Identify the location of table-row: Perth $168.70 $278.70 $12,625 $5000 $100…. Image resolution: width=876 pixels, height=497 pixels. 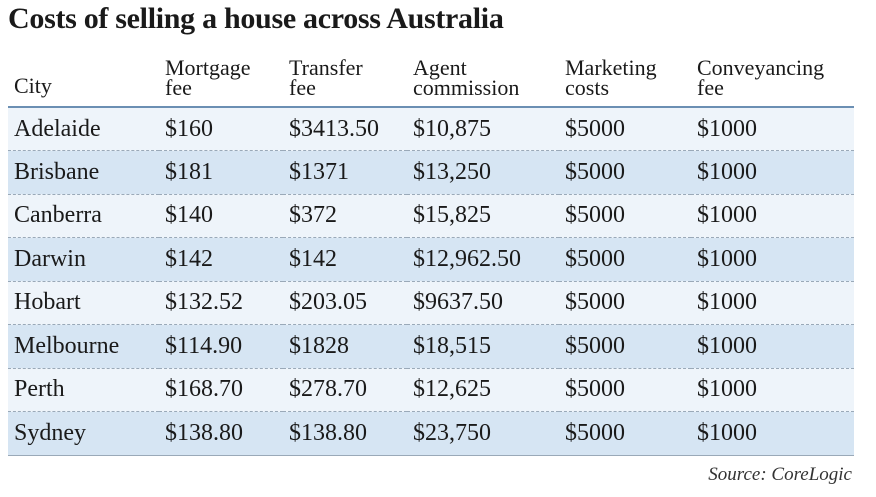
(431, 390).